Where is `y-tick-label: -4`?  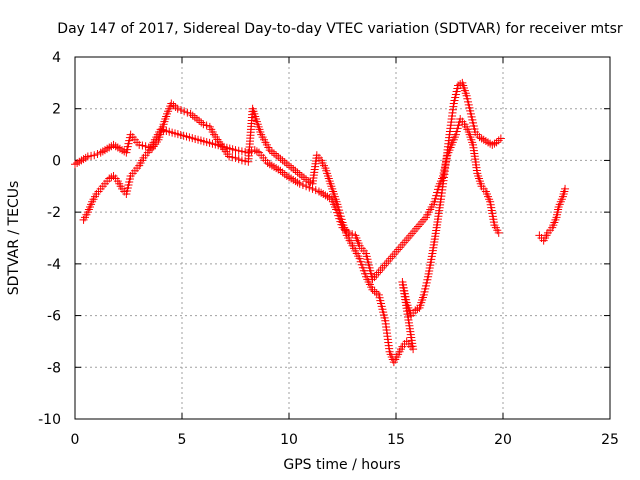
y-tick-label: -4 is located at coordinates (54, 265).